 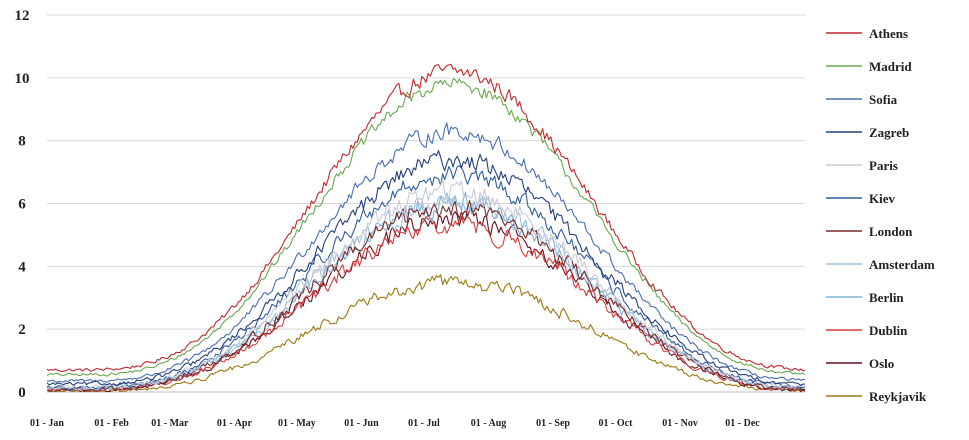 I want to click on y-tick-label: 6, so click(x=22, y=205).